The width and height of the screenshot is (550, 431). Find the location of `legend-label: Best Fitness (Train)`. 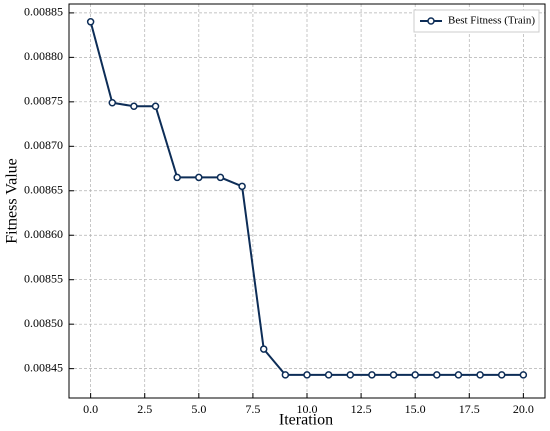

legend-label: Best Fitness (Train) is located at coordinates (491, 21).